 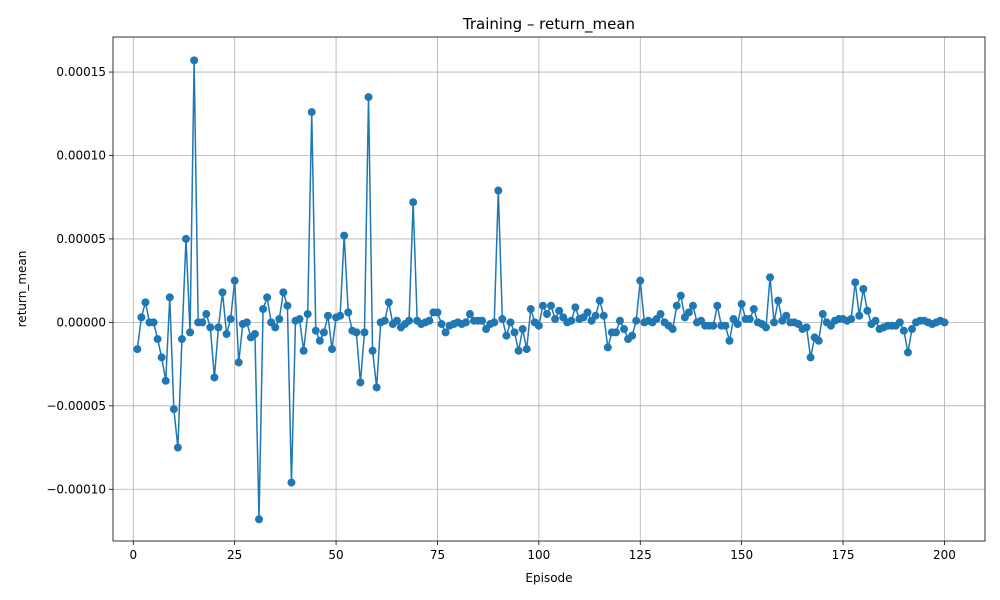 What do you see at coordinates (437, 555) in the screenshot?
I see `x-tick-label: 75` at bounding box center [437, 555].